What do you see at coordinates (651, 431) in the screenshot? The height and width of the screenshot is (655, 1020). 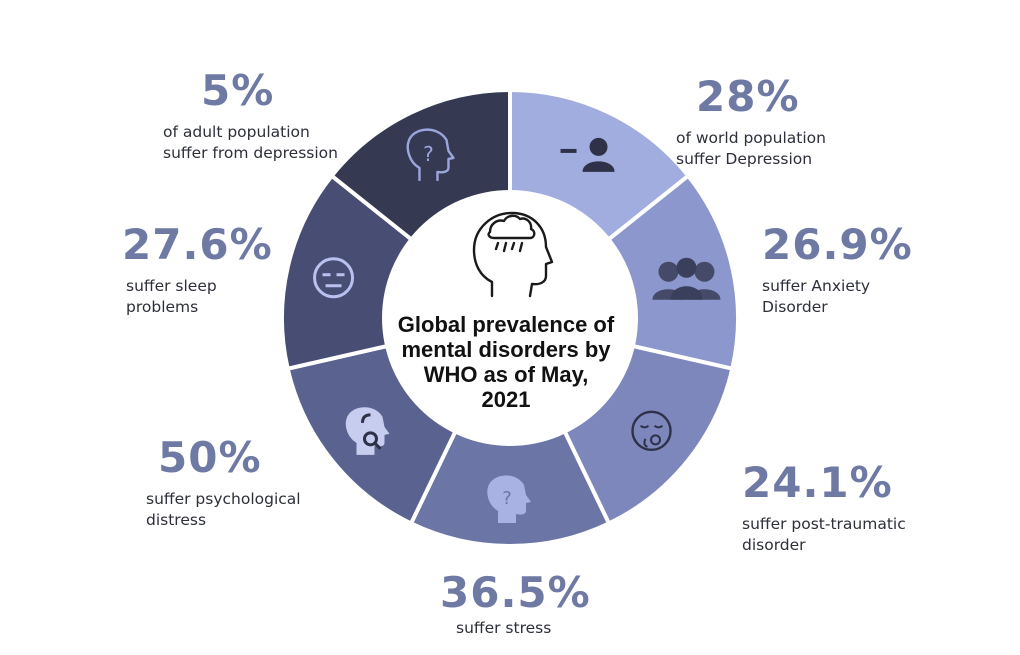 I see `worried-face-icon` at bounding box center [651, 431].